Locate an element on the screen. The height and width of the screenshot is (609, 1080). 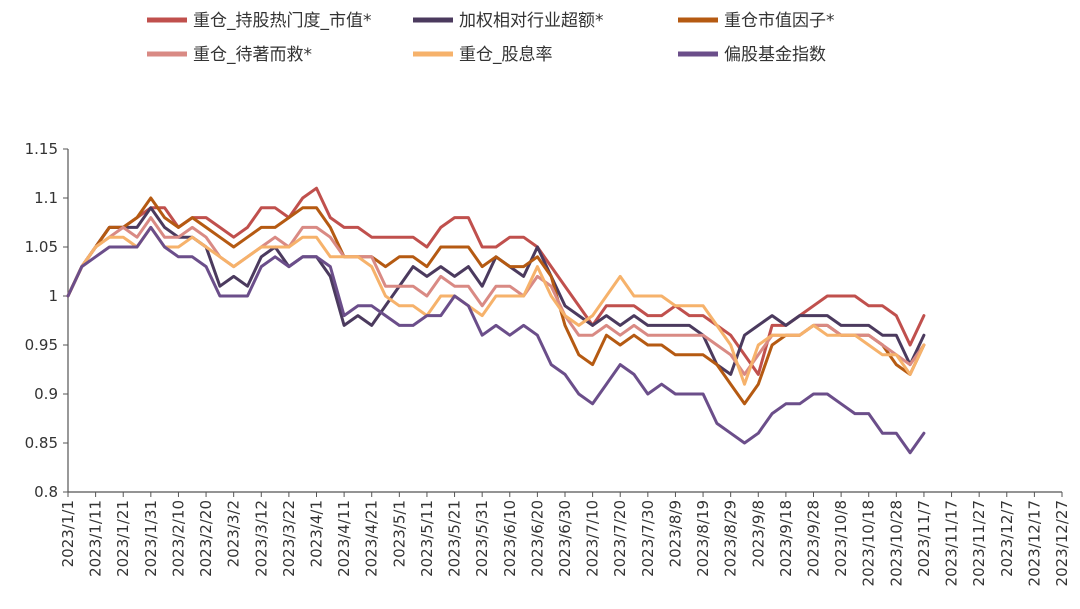
x-tick-label: 2023/2/10 is located at coordinates (178, 538).